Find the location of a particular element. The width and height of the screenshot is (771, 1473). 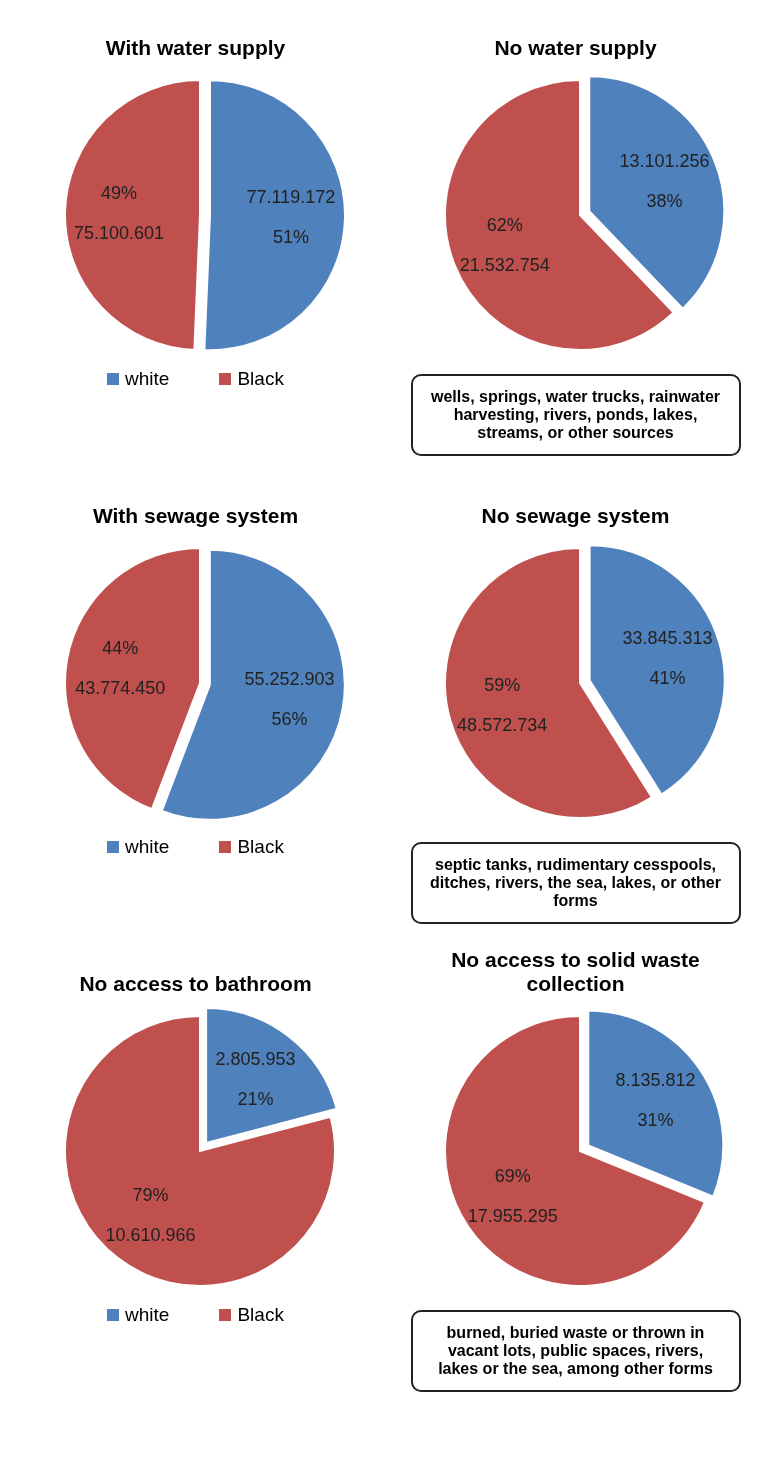

data-label: 55.252.903 56% is located at coordinates (289, 699).